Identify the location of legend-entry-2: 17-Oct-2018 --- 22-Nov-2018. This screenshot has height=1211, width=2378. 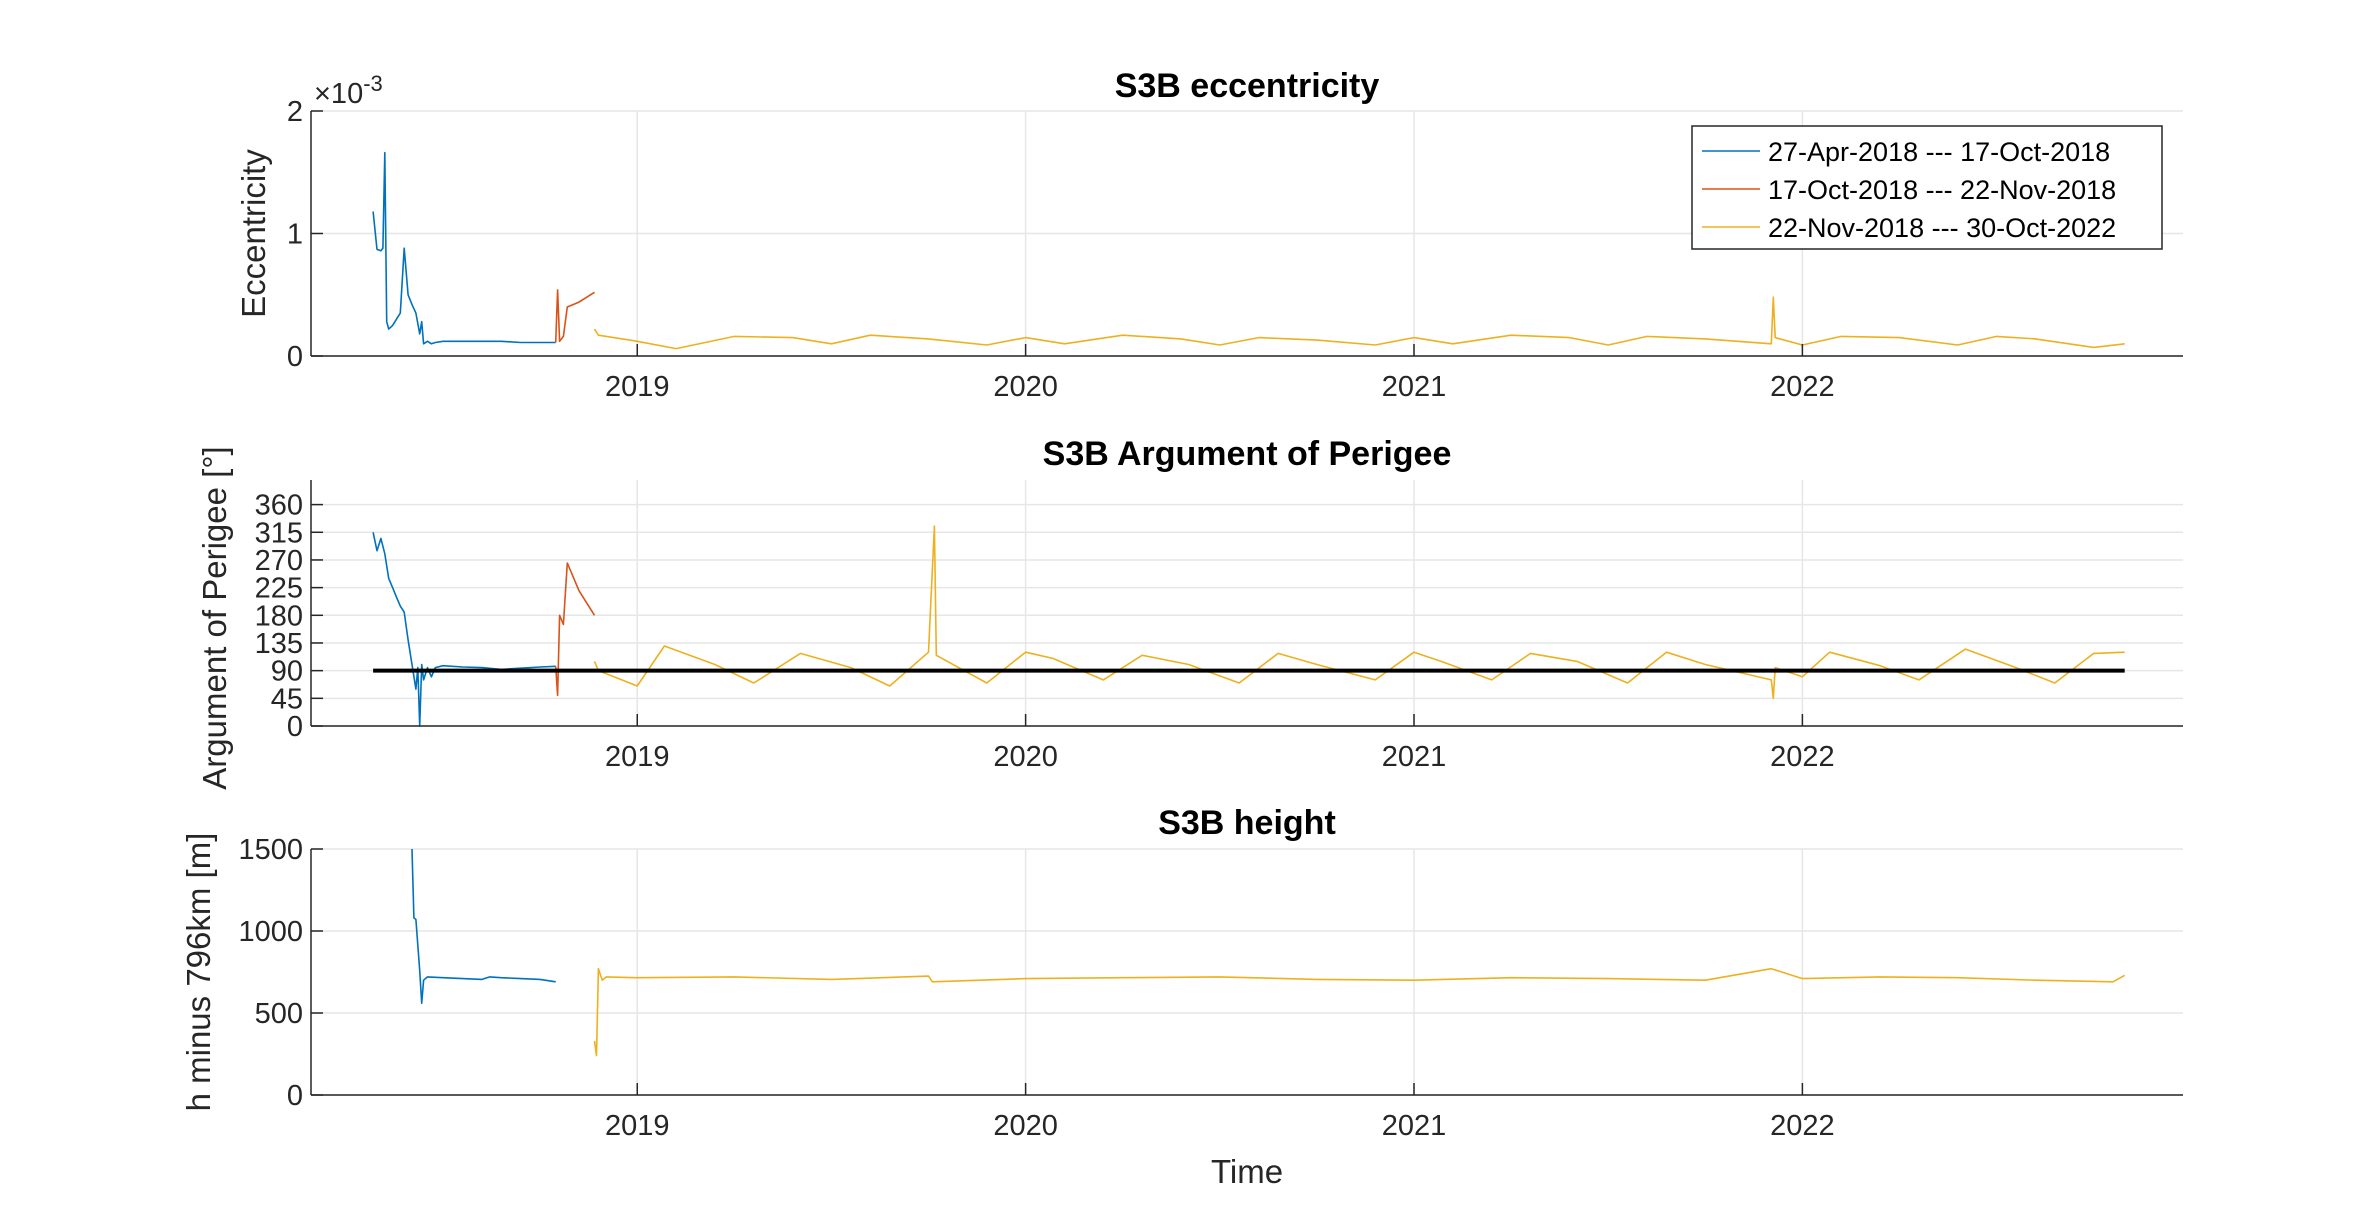
(1942, 190).